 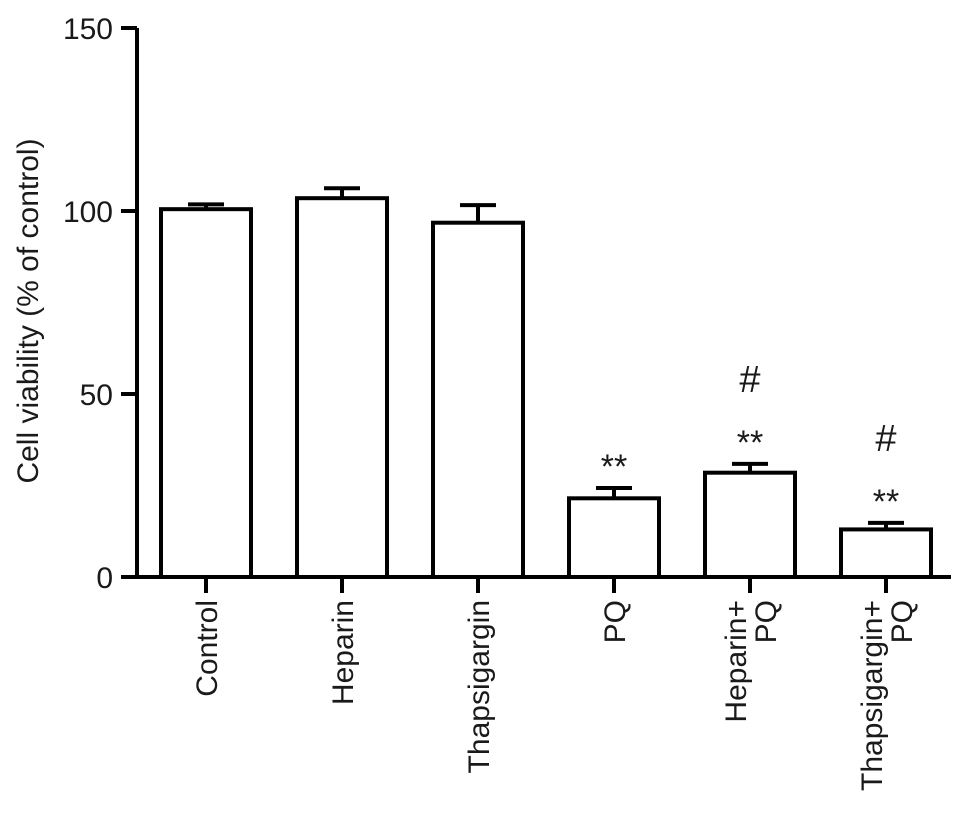 I want to click on y-tick-label: 0, so click(x=104, y=578).